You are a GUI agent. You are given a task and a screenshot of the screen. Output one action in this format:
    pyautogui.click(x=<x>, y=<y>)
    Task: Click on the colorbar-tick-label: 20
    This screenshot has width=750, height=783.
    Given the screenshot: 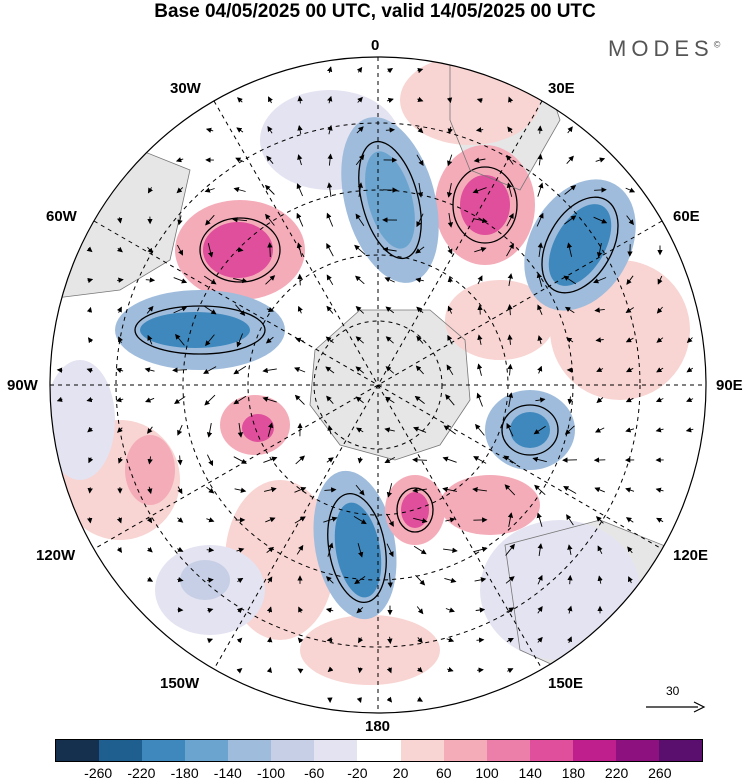 What is the action you would take?
    pyautogui.click(x=400, y=773)
    